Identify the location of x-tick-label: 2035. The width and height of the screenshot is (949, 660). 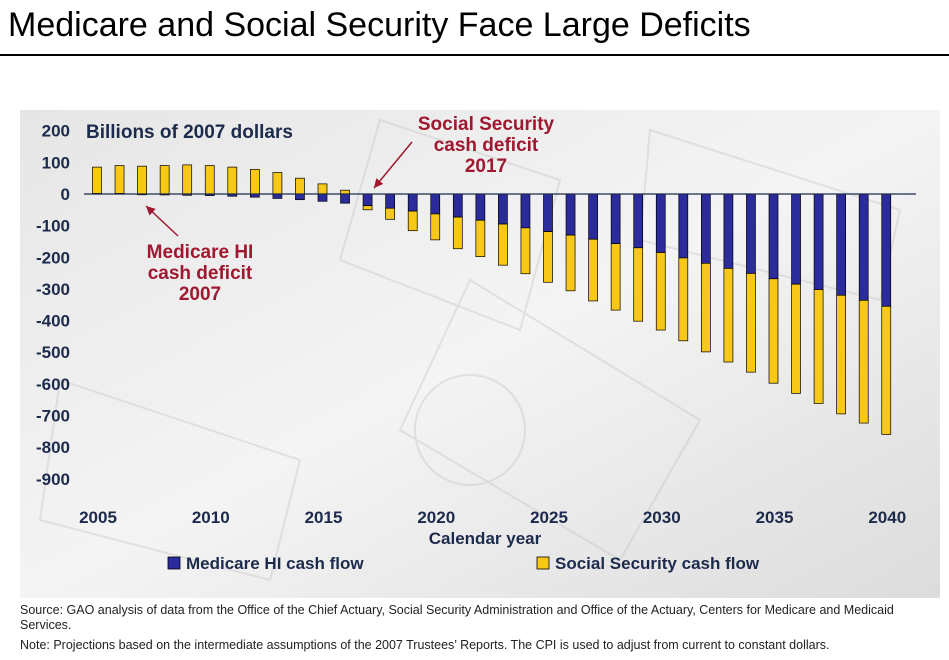
(775, 517).